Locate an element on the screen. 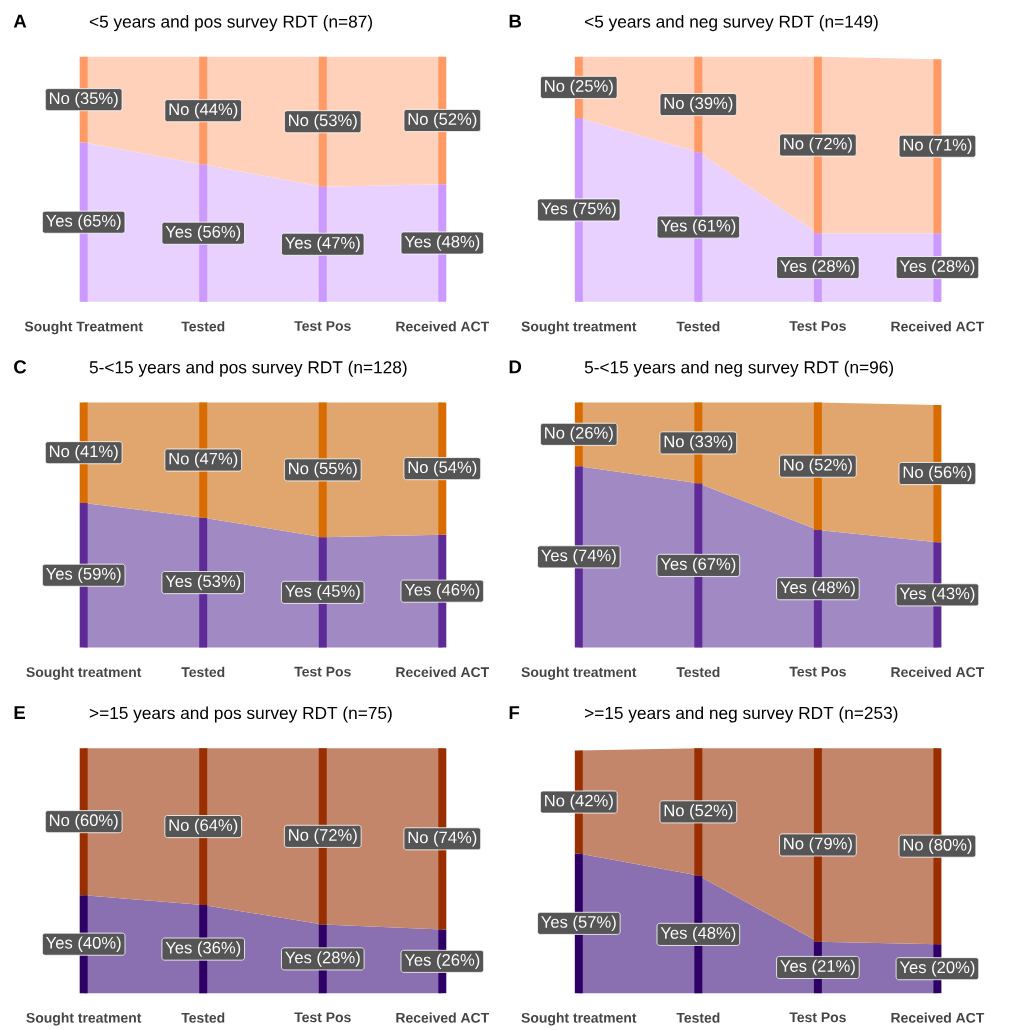 The height and width of the screenshot is (1030, 1012). text: >=15 years and pos survey RDT (n=75) is located at coordinates (240, 714).